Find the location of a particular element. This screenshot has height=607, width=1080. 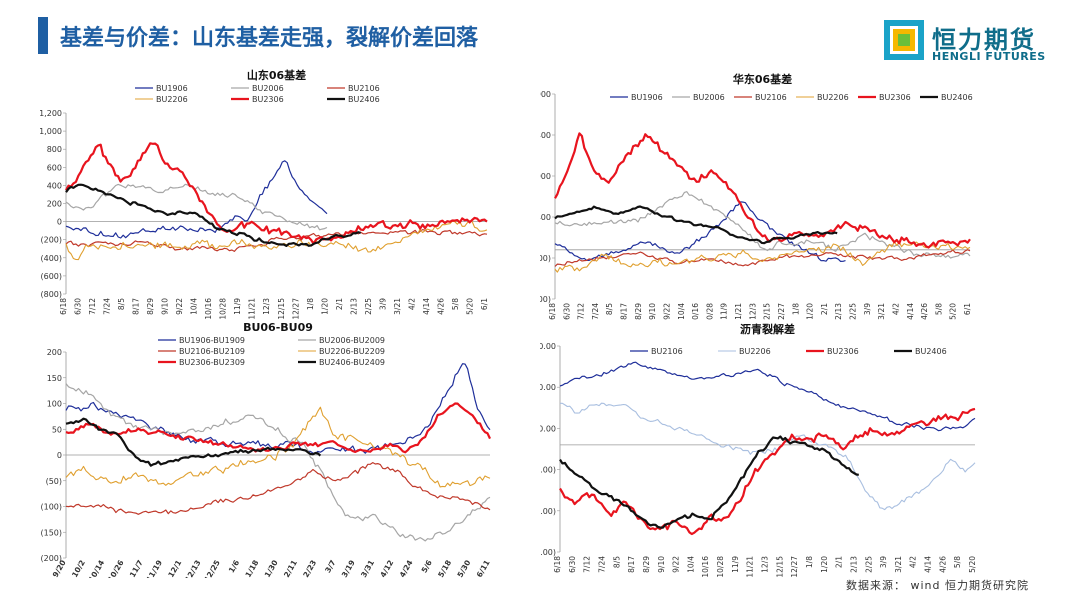

x-tick-label: 2/23 is located at coordinates (309, 569).